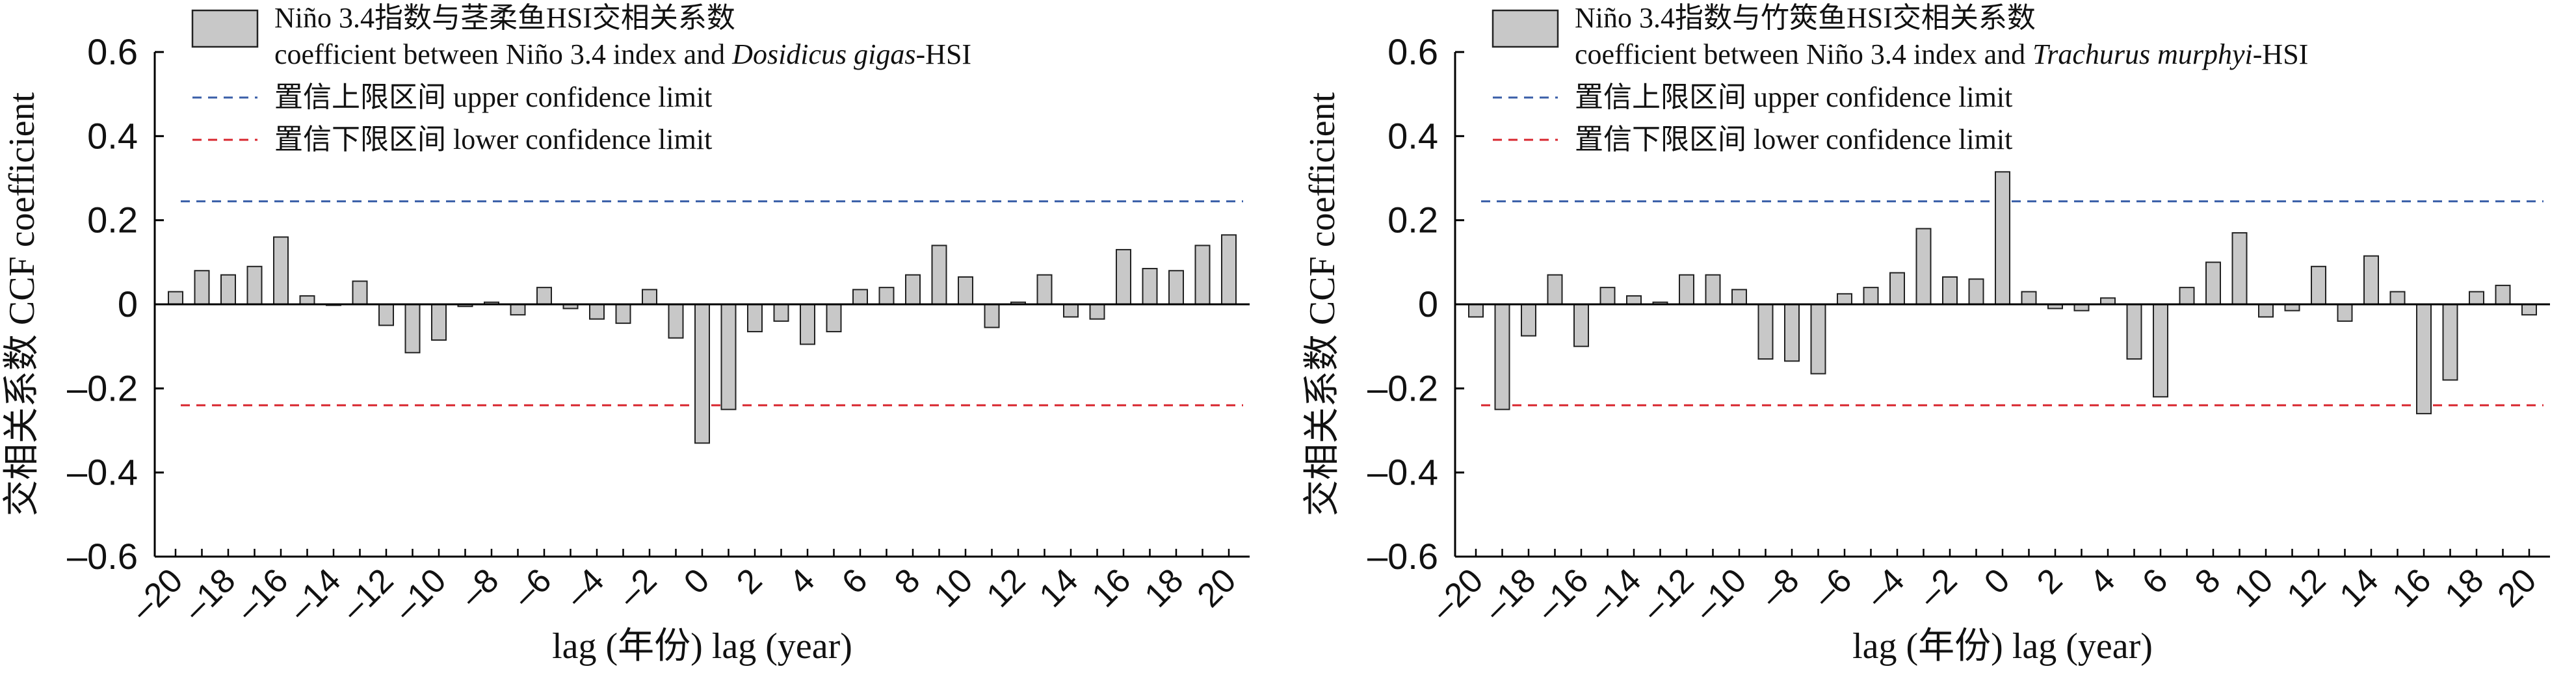  I want to click on y-axis-title: 交相关系数 CCF coefficient, so click(1322, 304).